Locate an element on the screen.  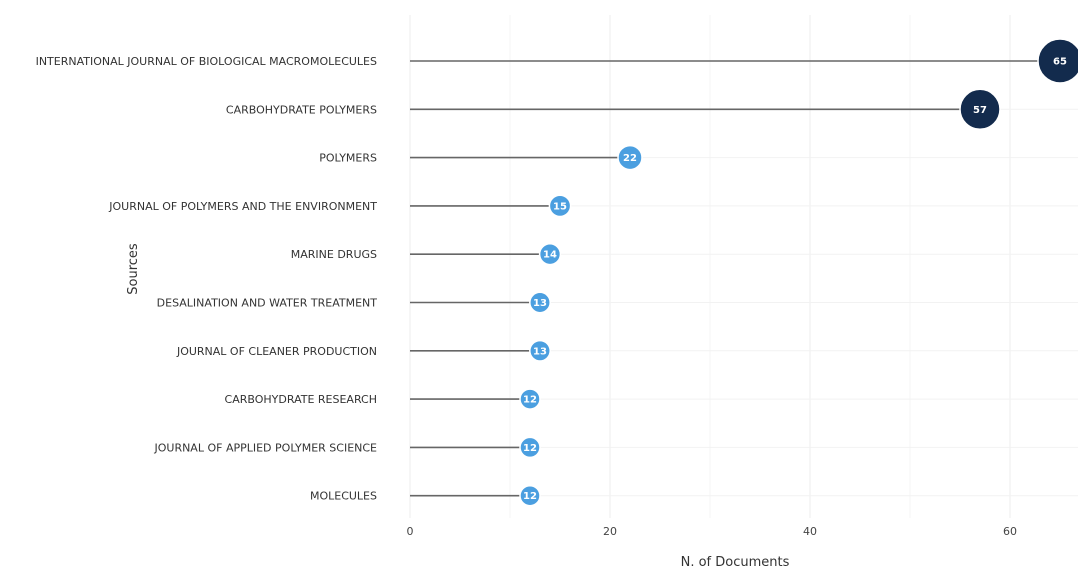
bubble-value-label: 14 is located at coordinates (550, 255).